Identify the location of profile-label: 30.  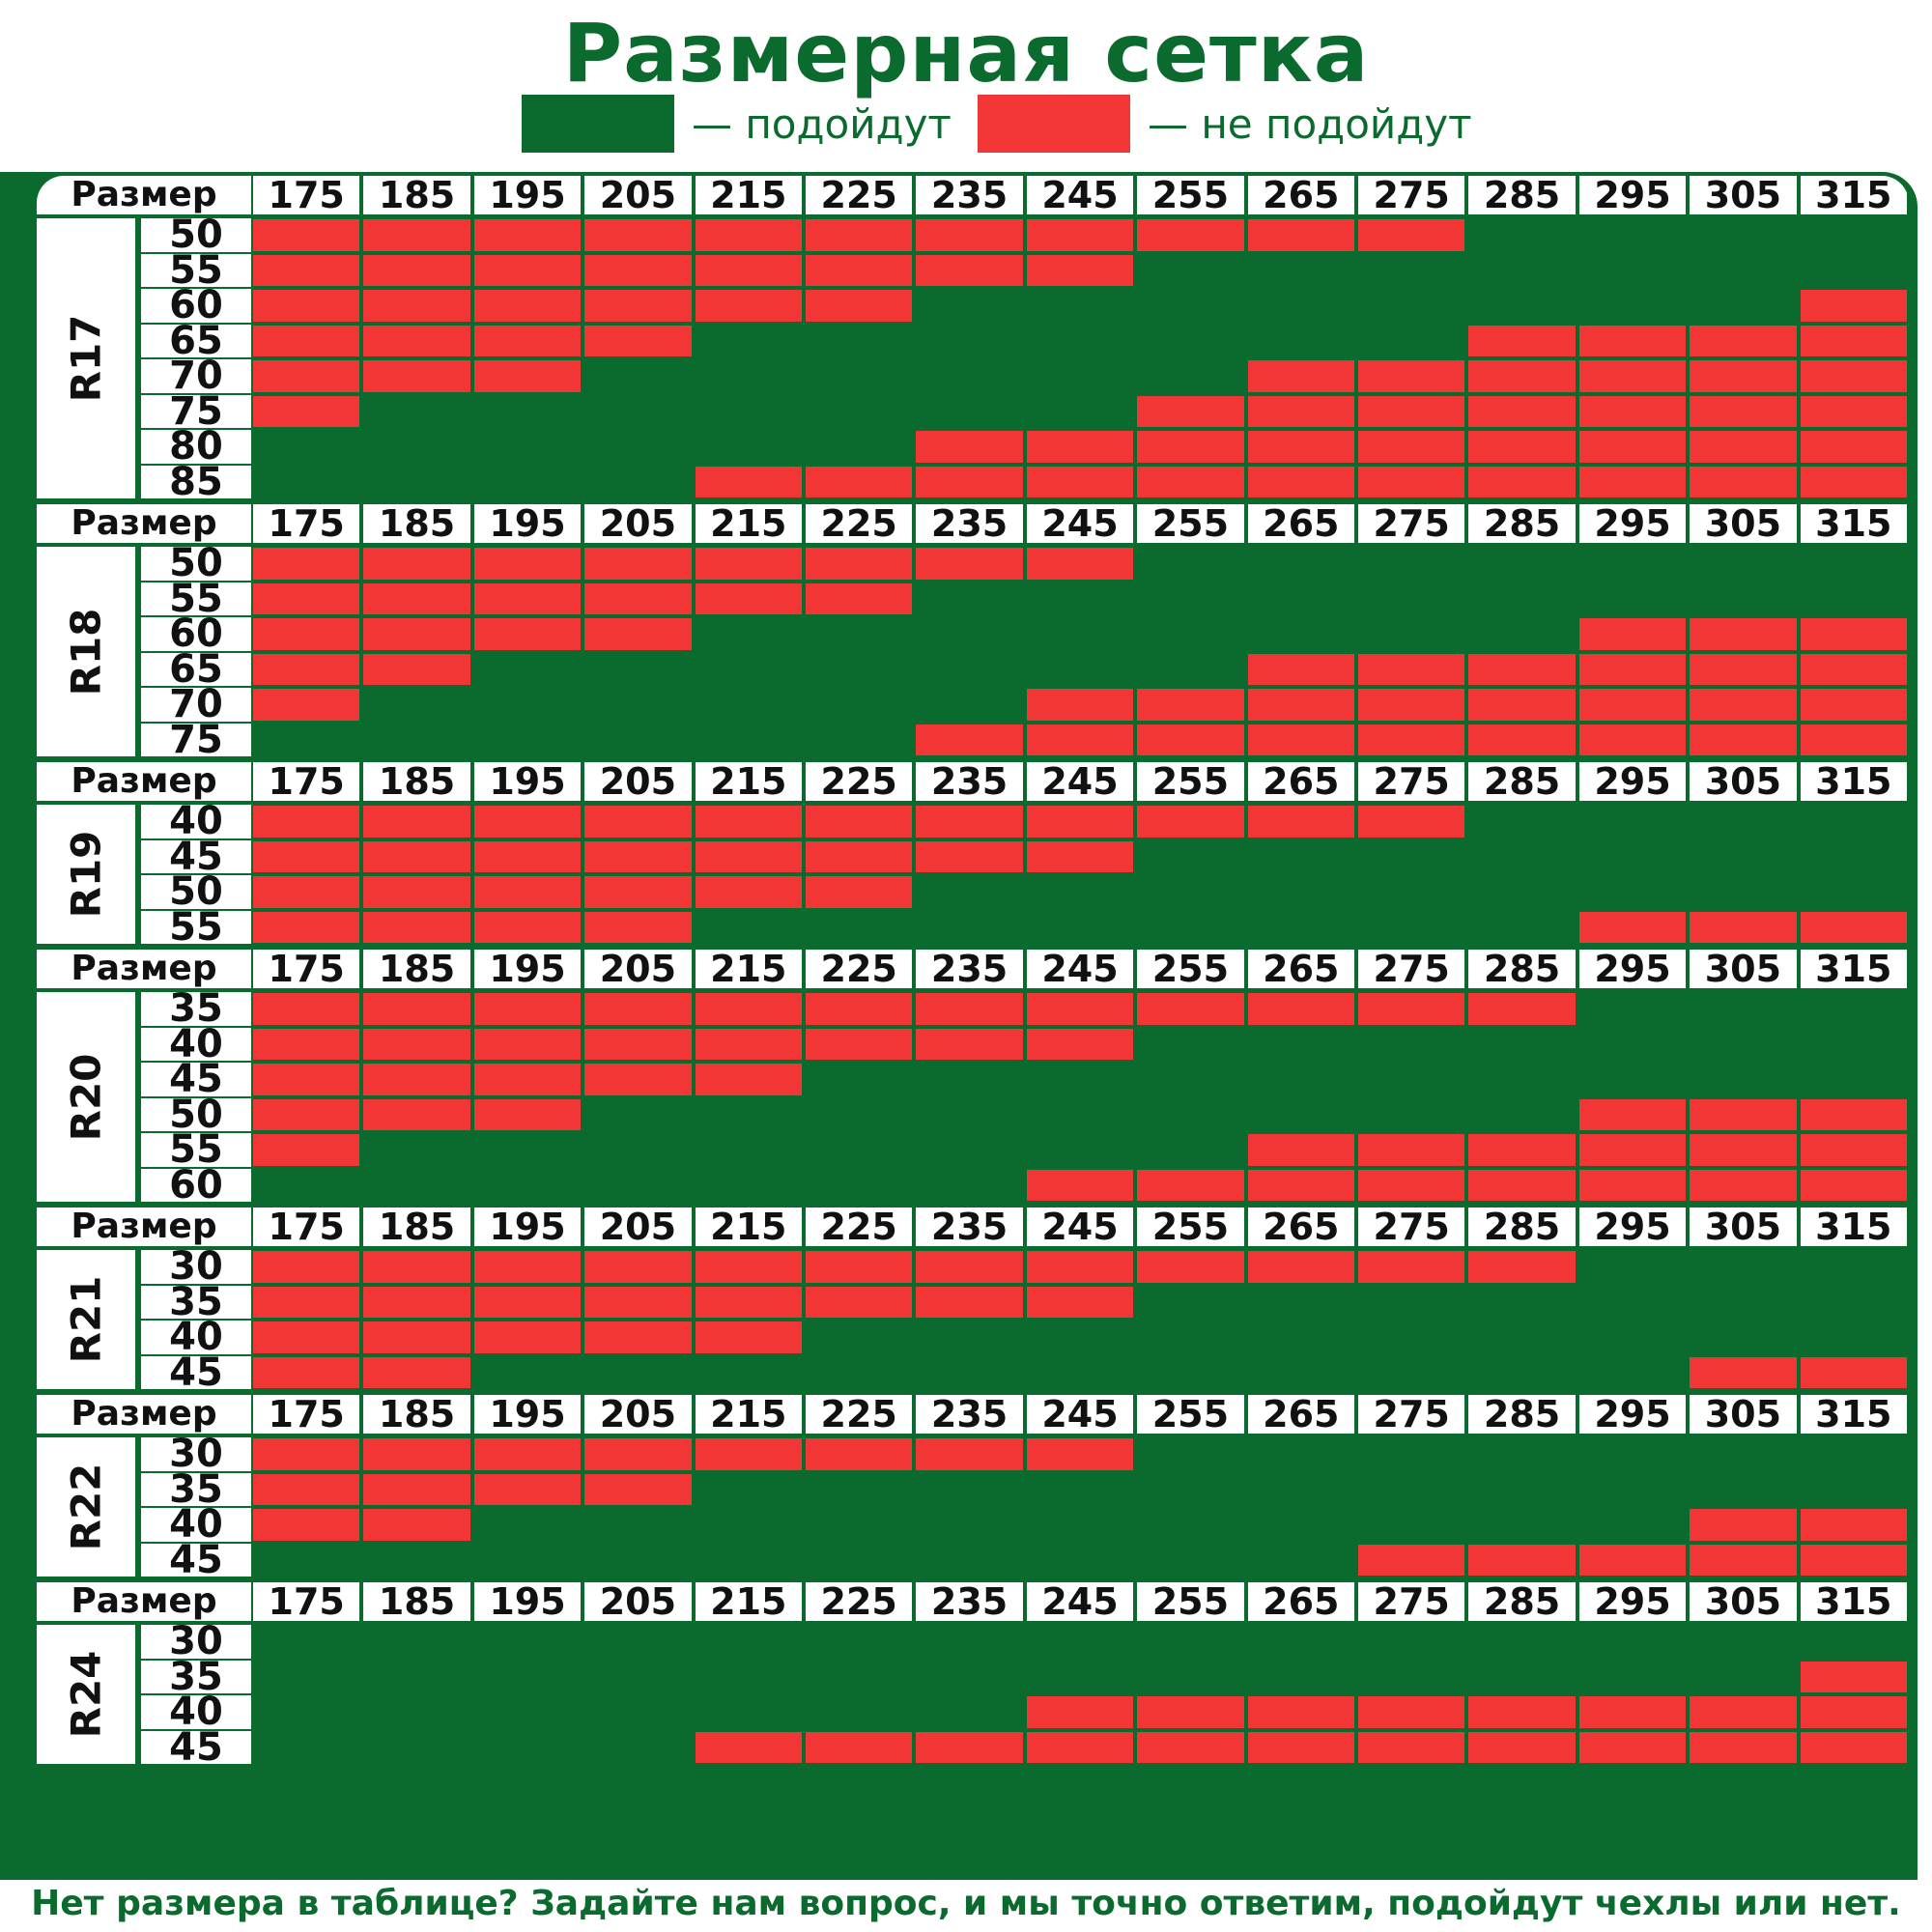
(196, 1641).